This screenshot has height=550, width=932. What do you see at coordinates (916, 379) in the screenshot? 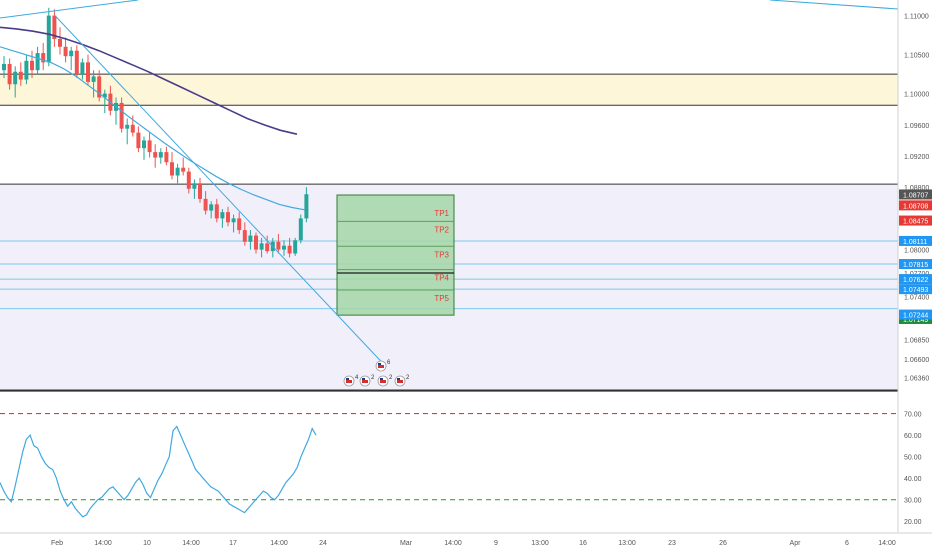
I see `price-tick-label: 1.06360` at bounding box center [916, 379].